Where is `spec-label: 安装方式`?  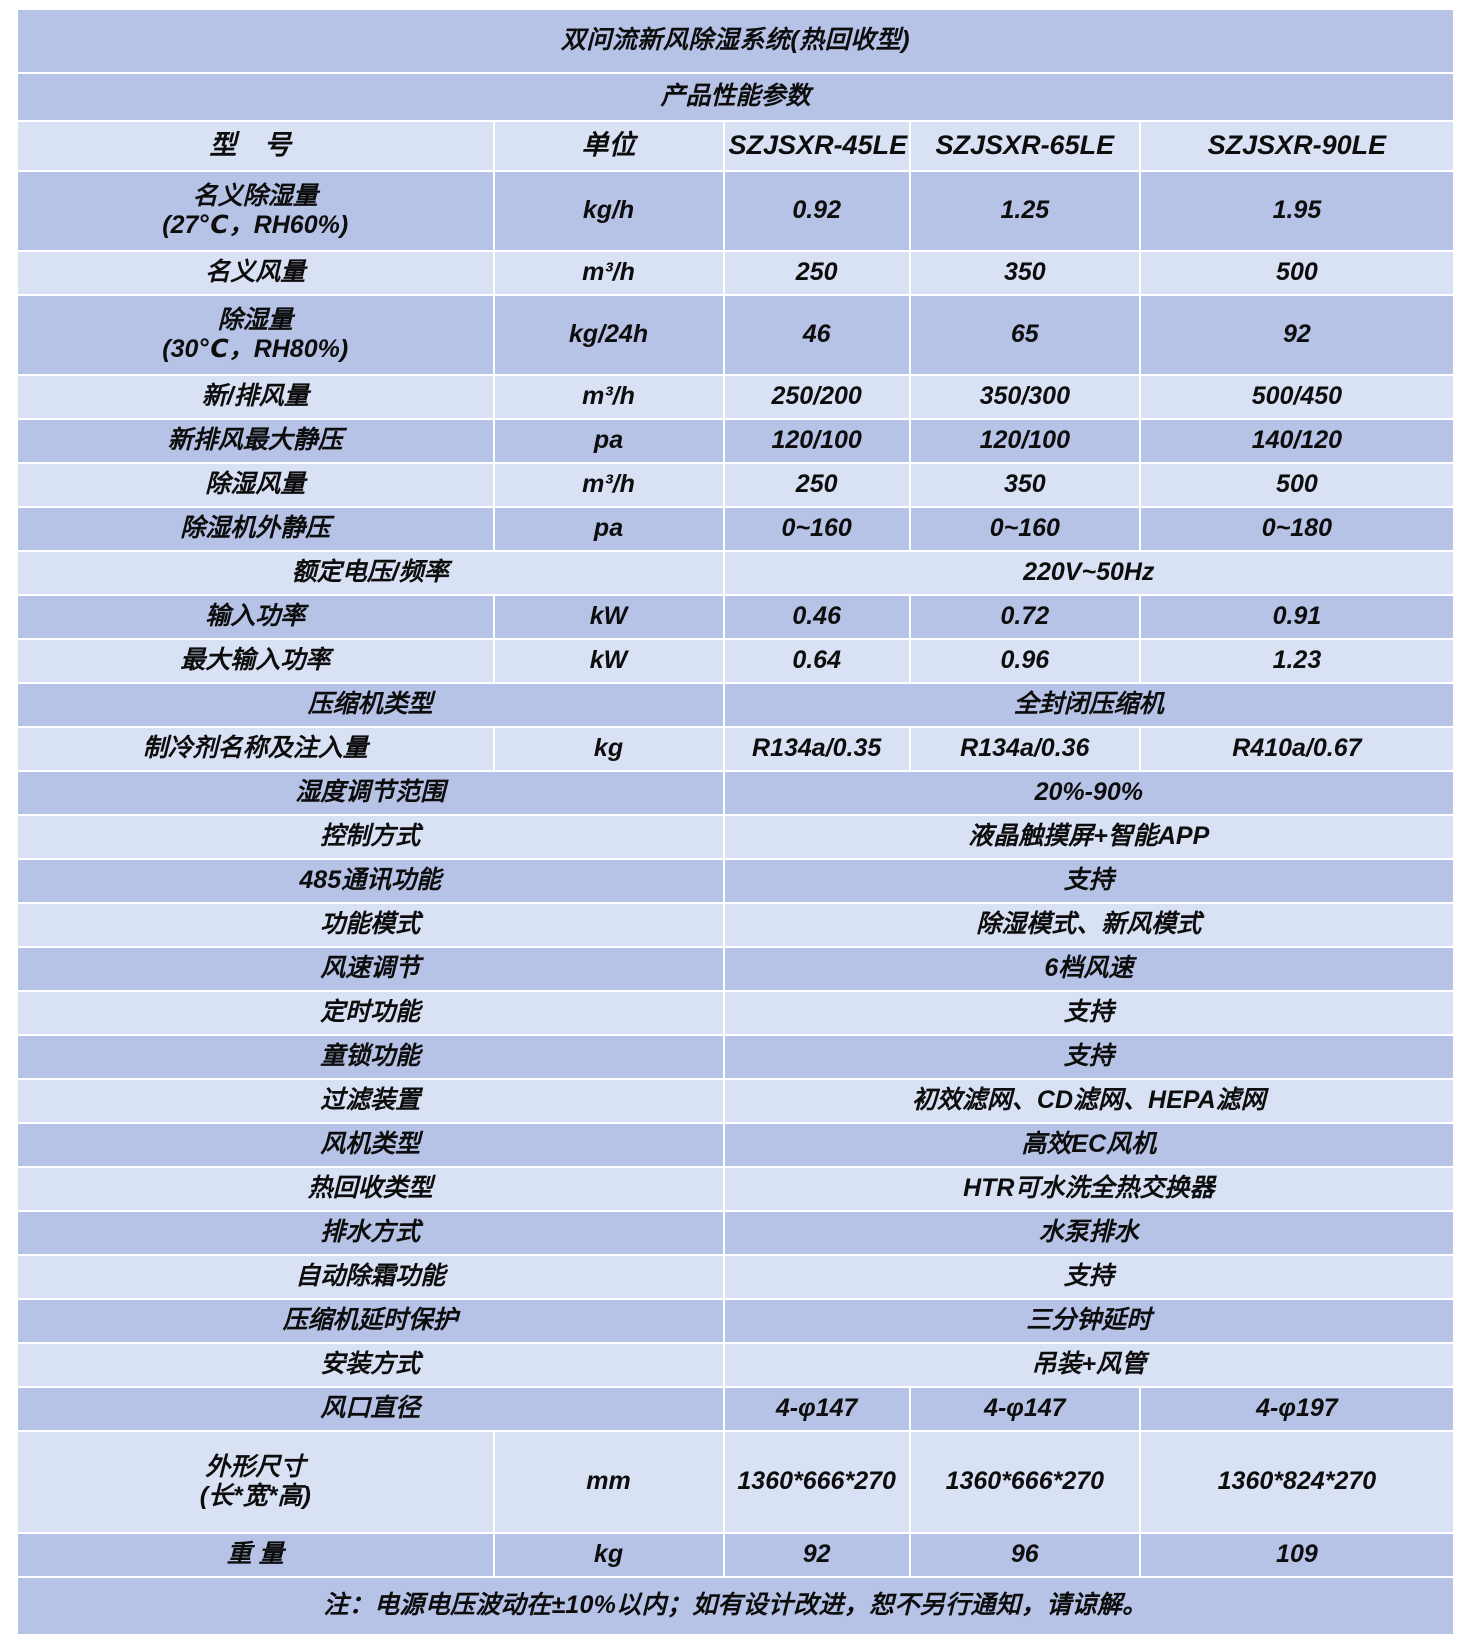
spec-label: 安装方式 is located at coordinates (370, 1365).